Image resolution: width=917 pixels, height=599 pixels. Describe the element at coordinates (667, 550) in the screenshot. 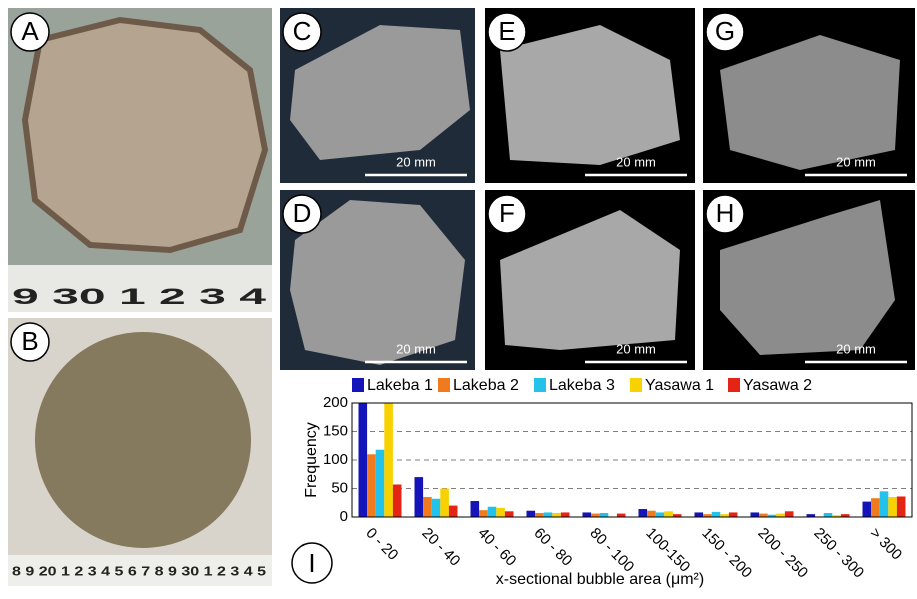

I see `x-tick-label: 100-150` at that location.